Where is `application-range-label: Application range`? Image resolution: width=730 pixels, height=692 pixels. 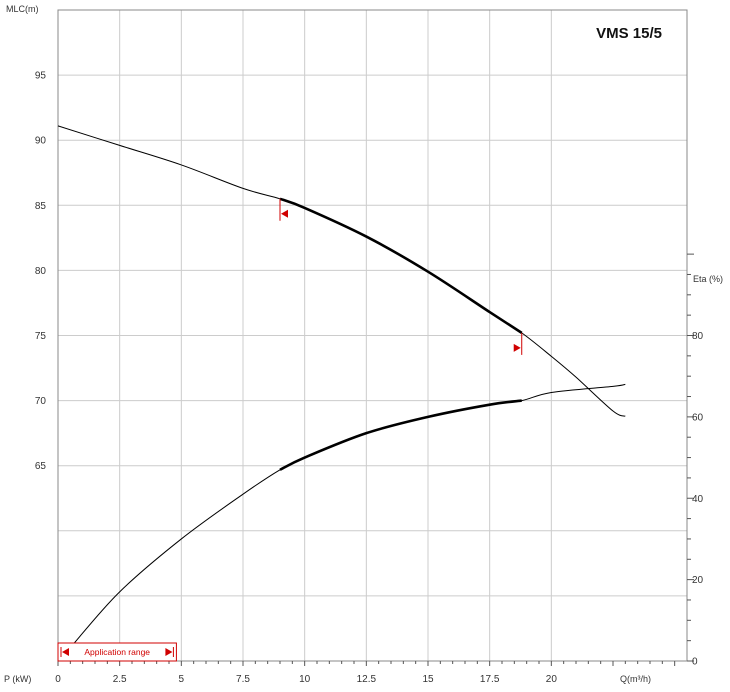 application-range-label: Application range is located at coordinates (117, 652).